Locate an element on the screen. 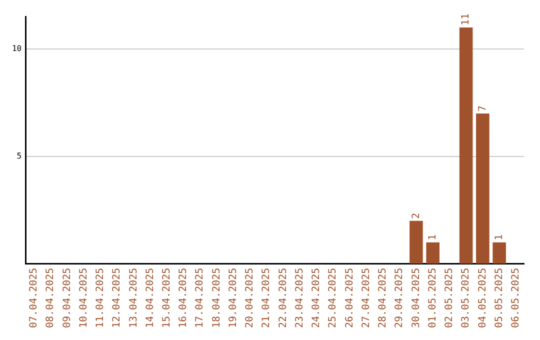 This screenshot has width=540, height=340. x-tick-label: 03.05.2025 is located at coordinates (466, 298).